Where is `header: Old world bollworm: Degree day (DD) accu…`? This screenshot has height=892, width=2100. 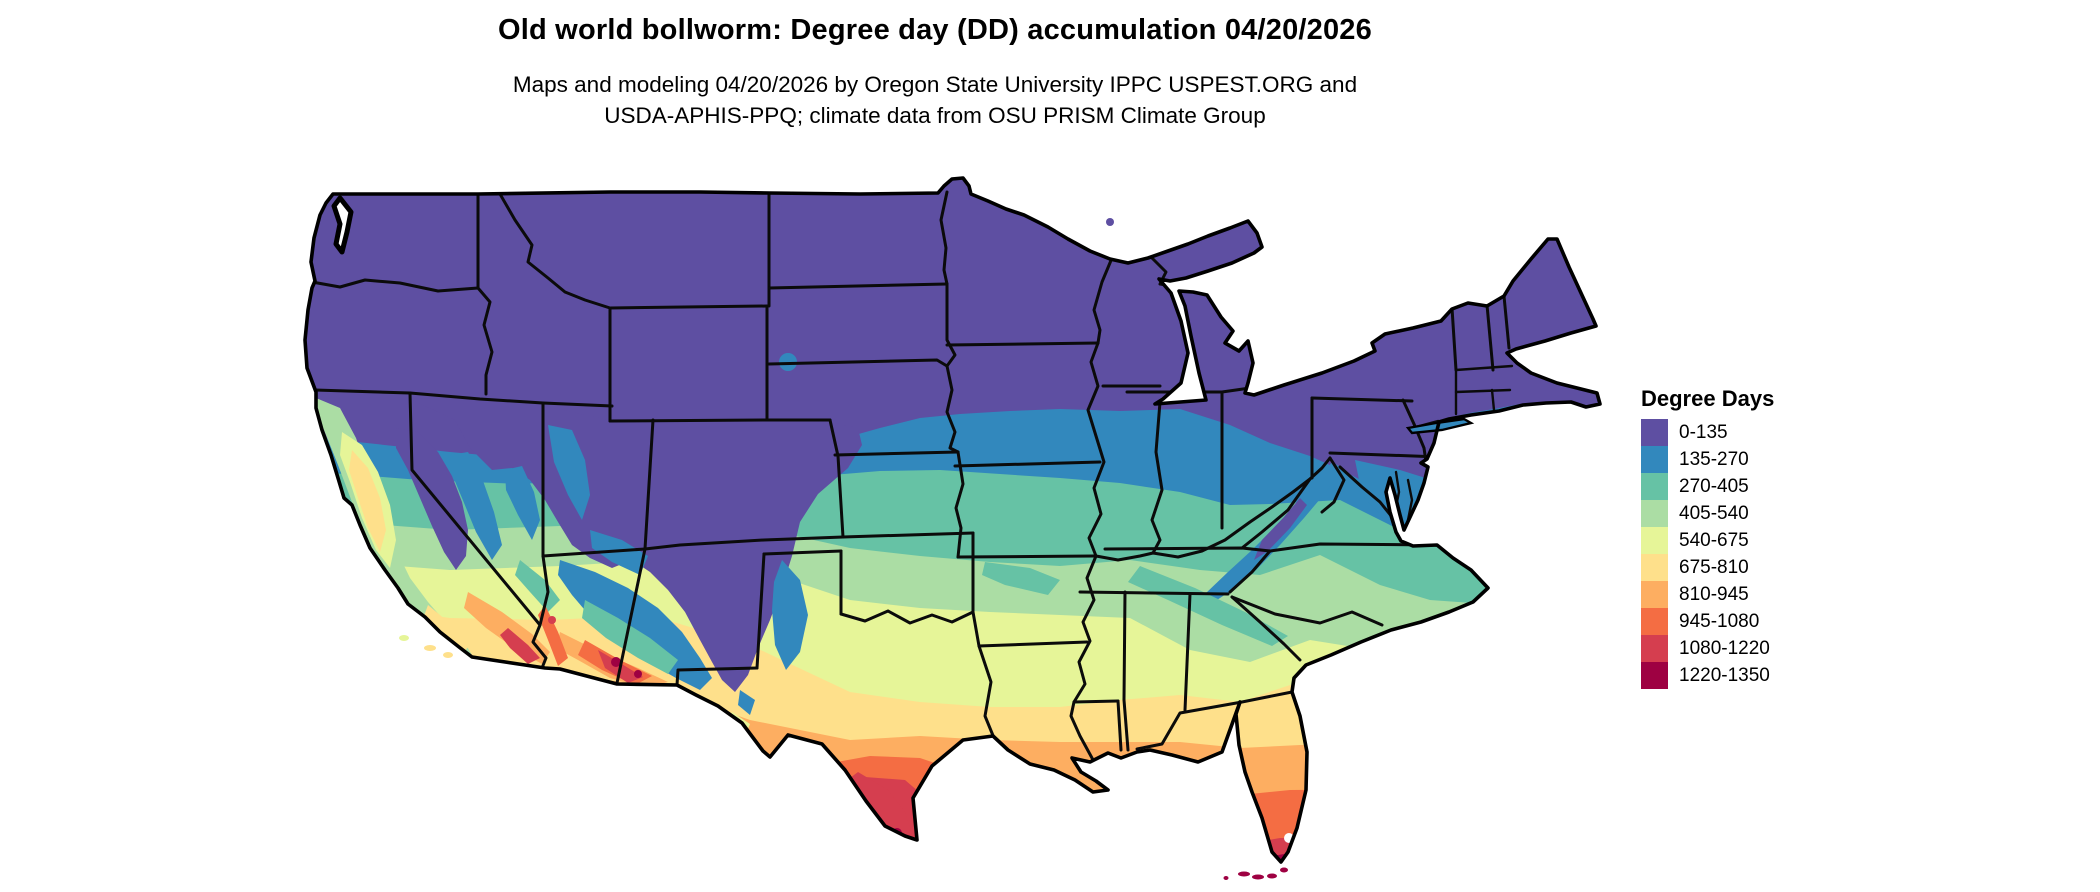 header: Old world bollworm: Degree day (DD) accu… is located at coordinates (935, 72).